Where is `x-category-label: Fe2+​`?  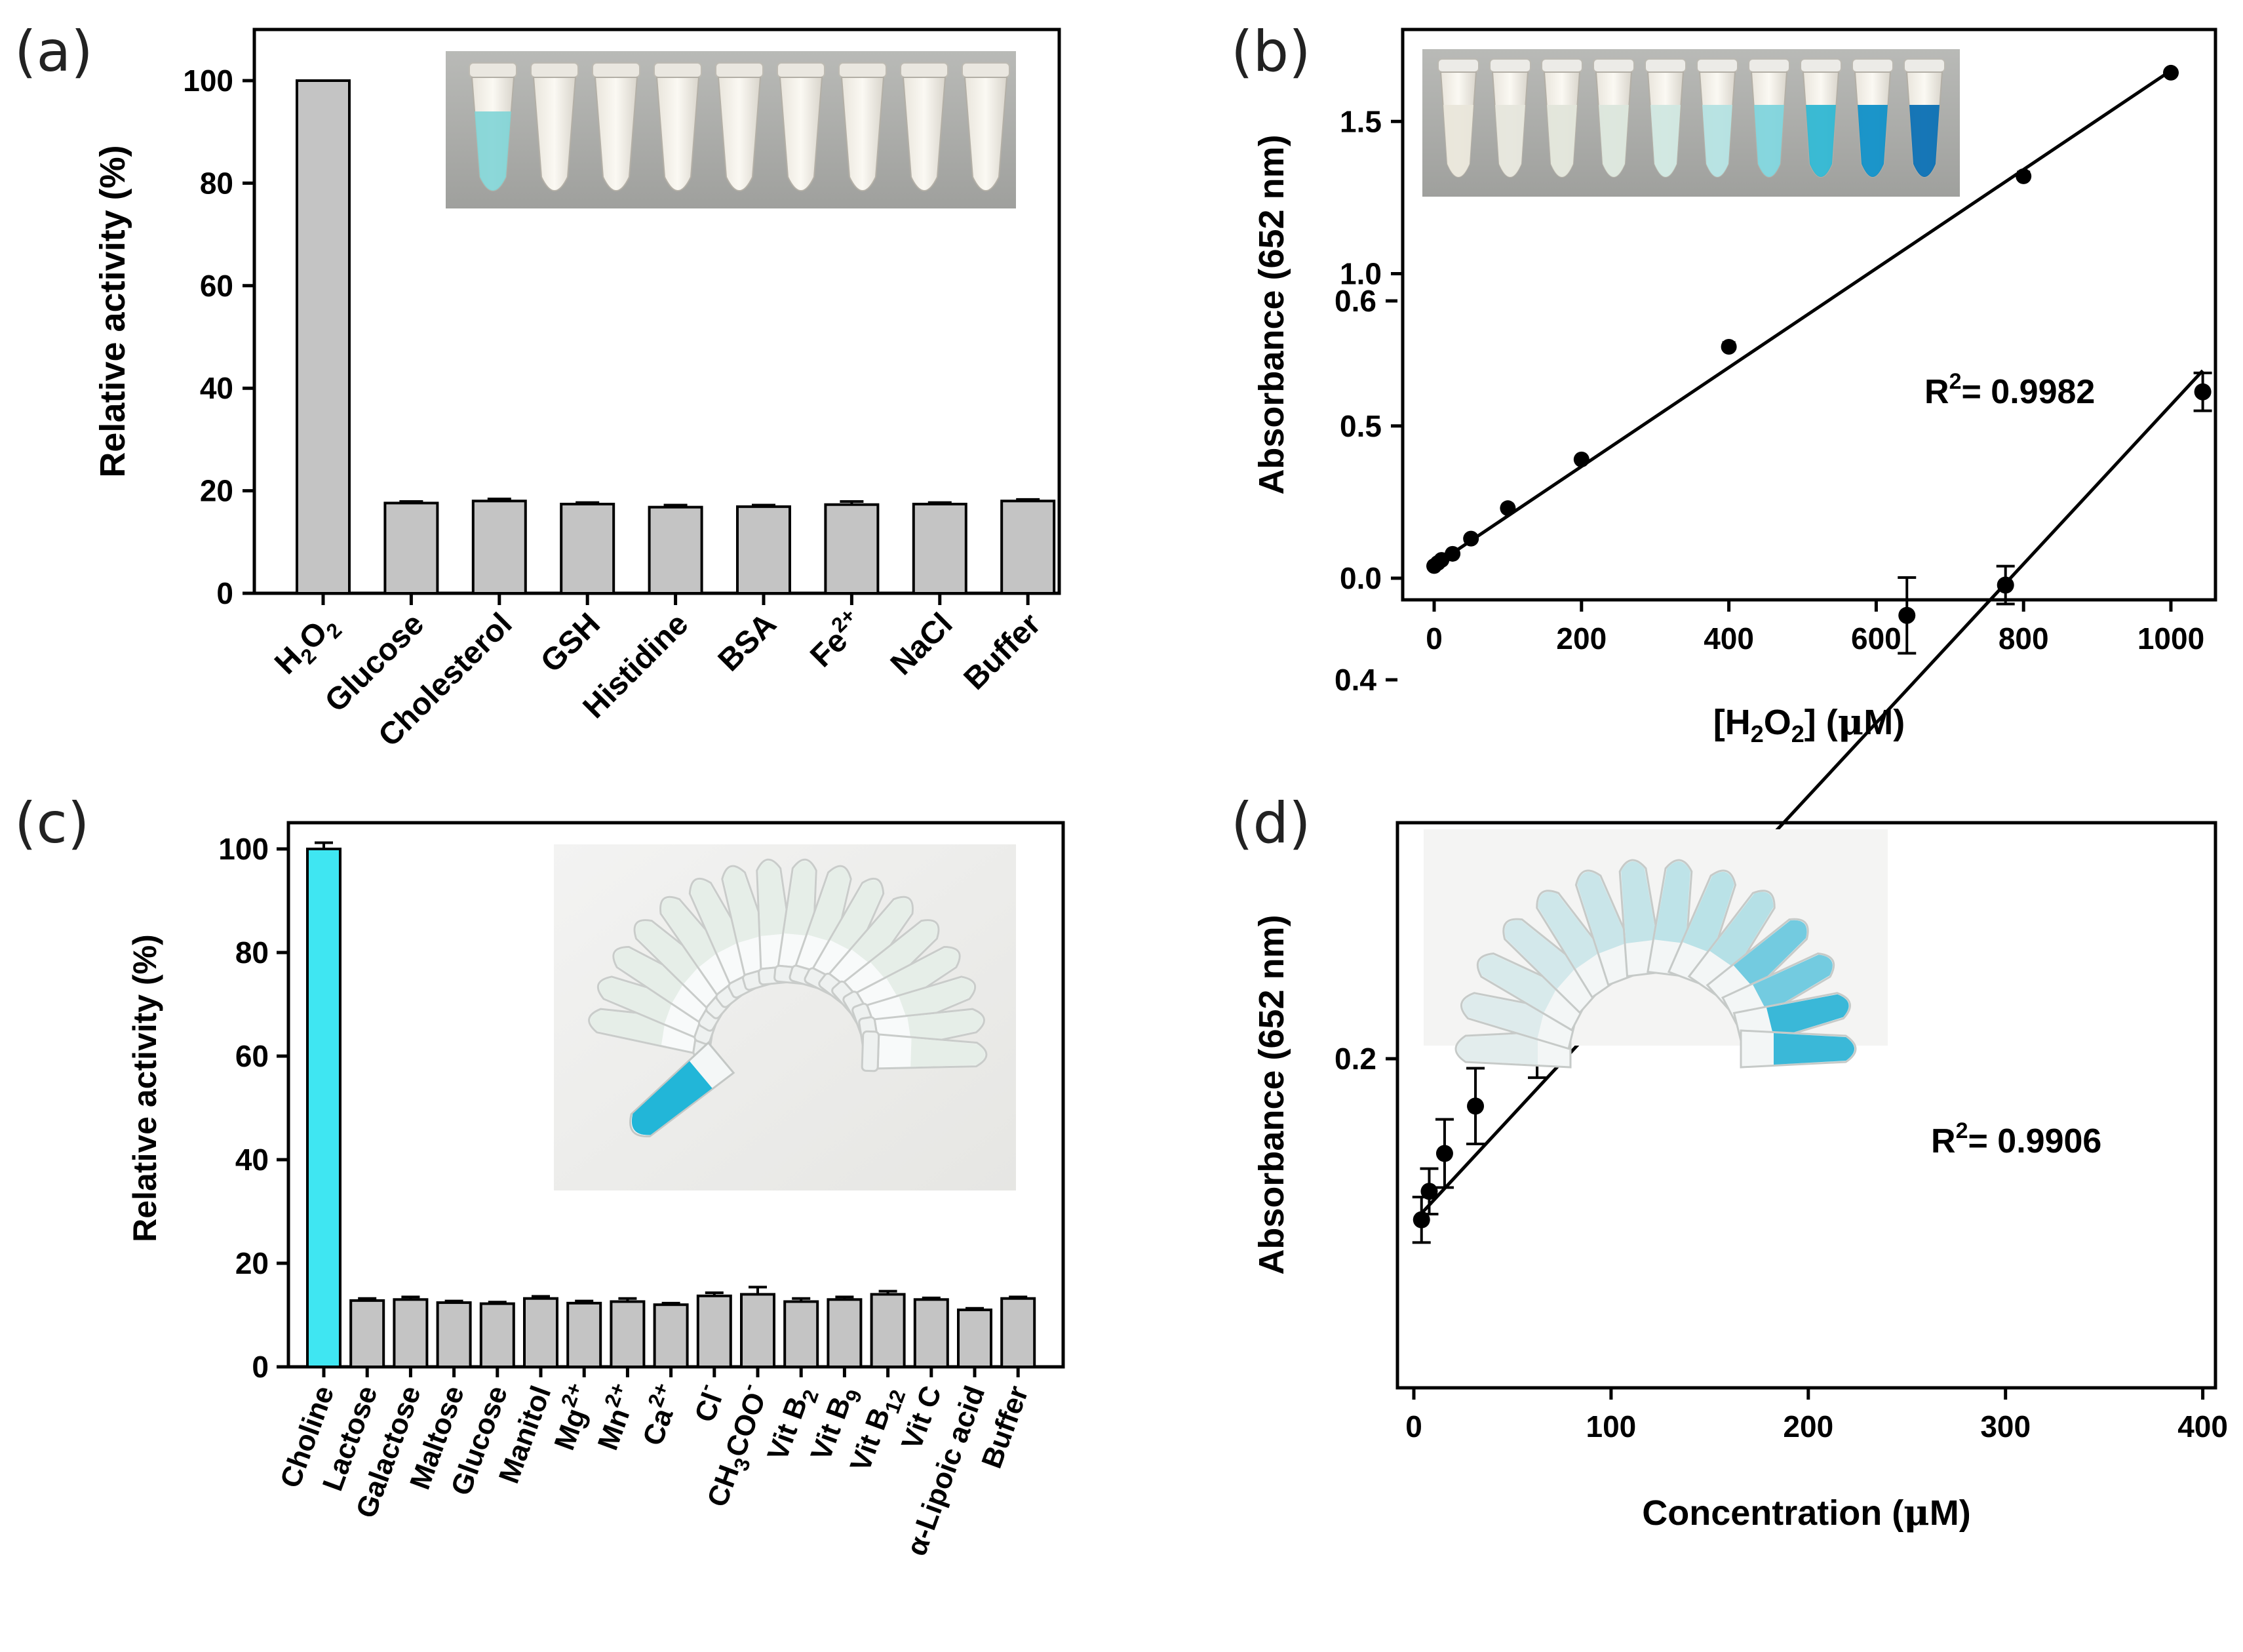
x-category-label: Fe2+​ is located at coordinates (835, 638).